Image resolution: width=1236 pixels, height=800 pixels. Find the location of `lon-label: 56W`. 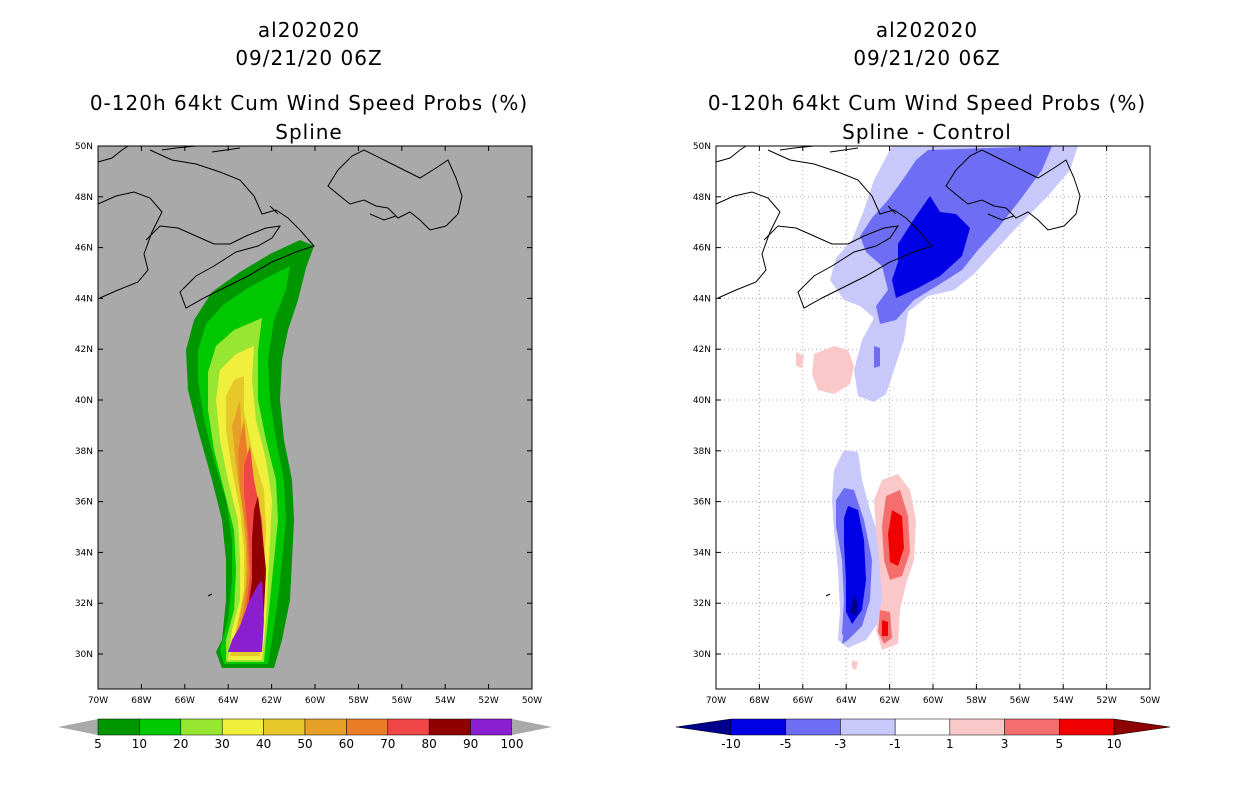

lon-label: 56W is located at coordinates (402, 701).